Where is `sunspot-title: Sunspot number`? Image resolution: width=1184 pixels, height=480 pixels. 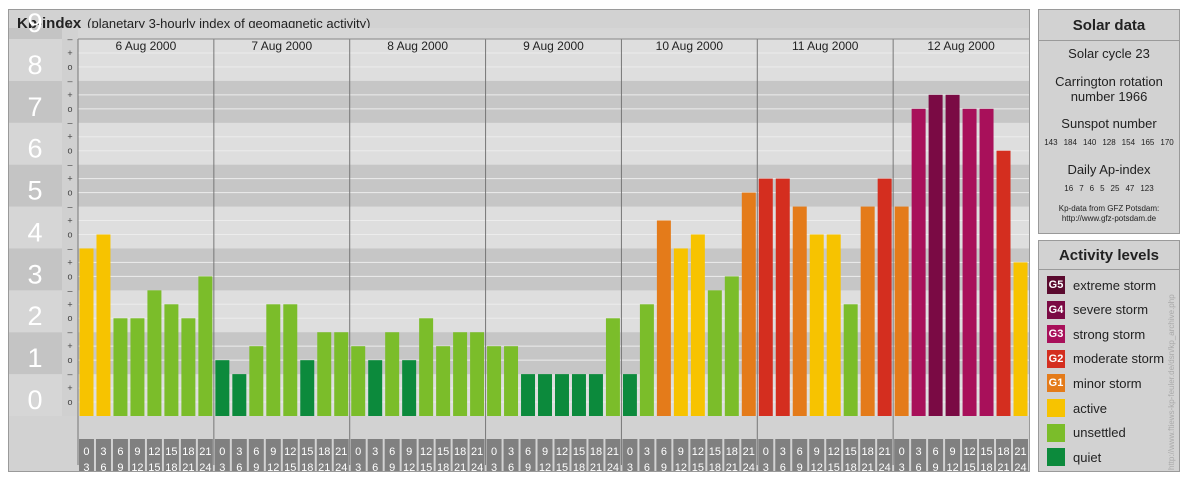 sunspot-title: Sunspot number is located at coordinates (1109, 123).